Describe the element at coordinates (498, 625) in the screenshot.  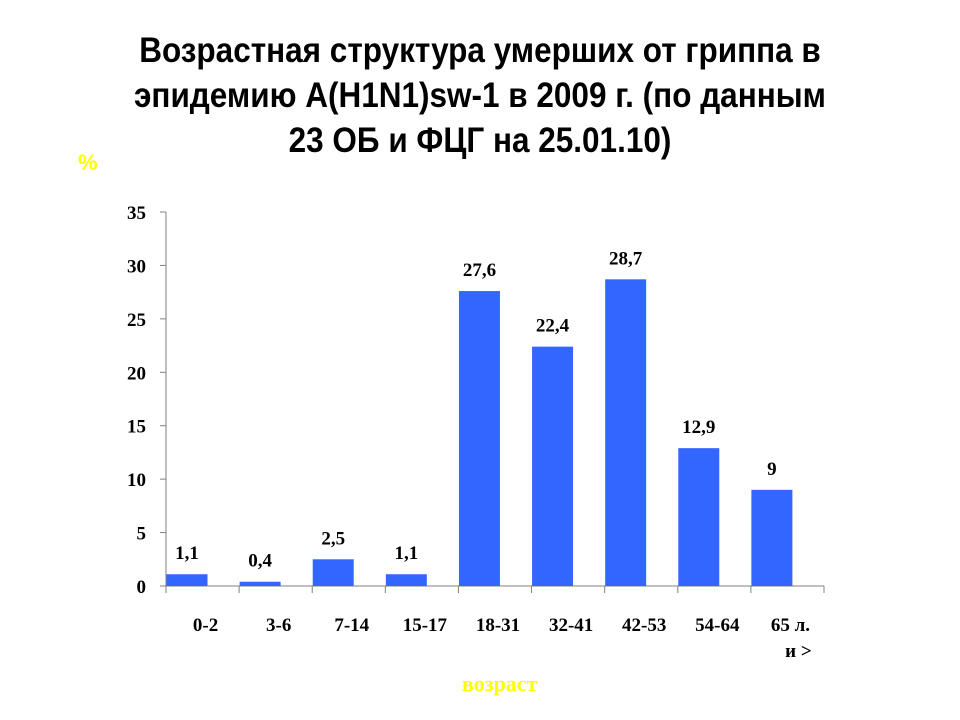
I see `category-label: 18-31` at that location.